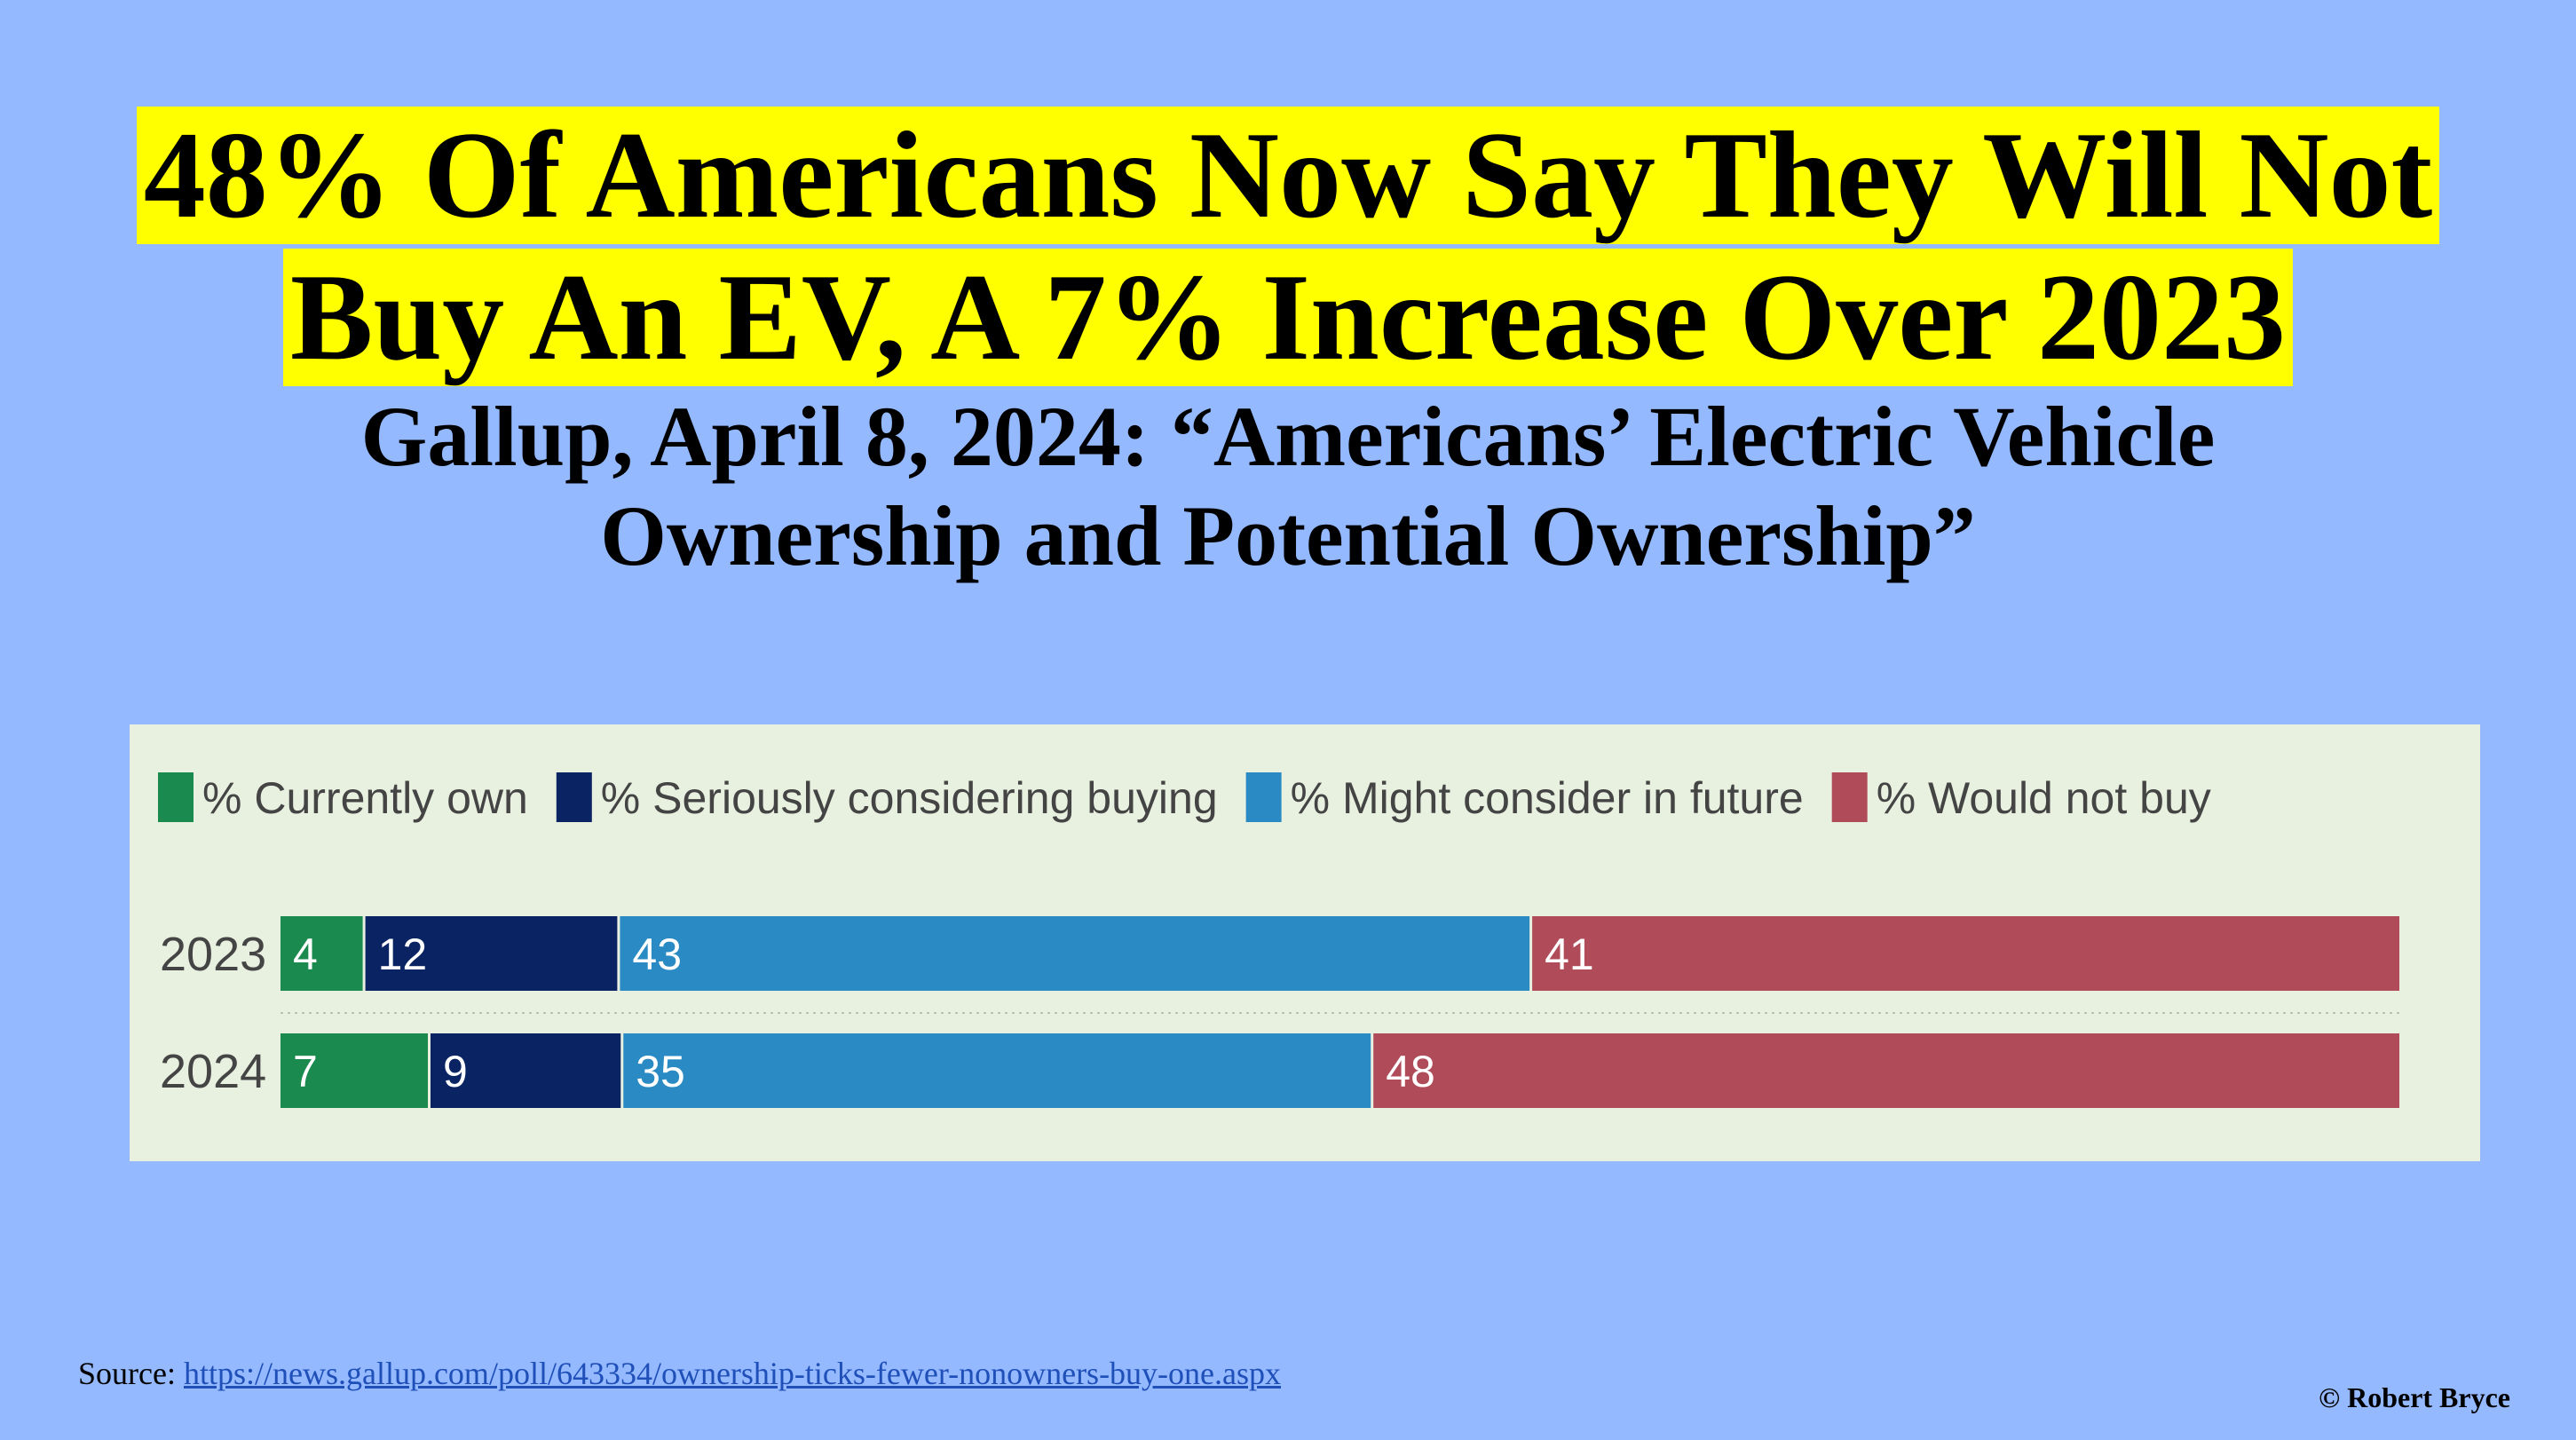 Image resolution: width=2576 pixels, height=1440 pixels. Describe the element at coordinates (1569, 954) in the screenshot. I see `bar-value-label-2023-would-not-buy: 41` at that location.